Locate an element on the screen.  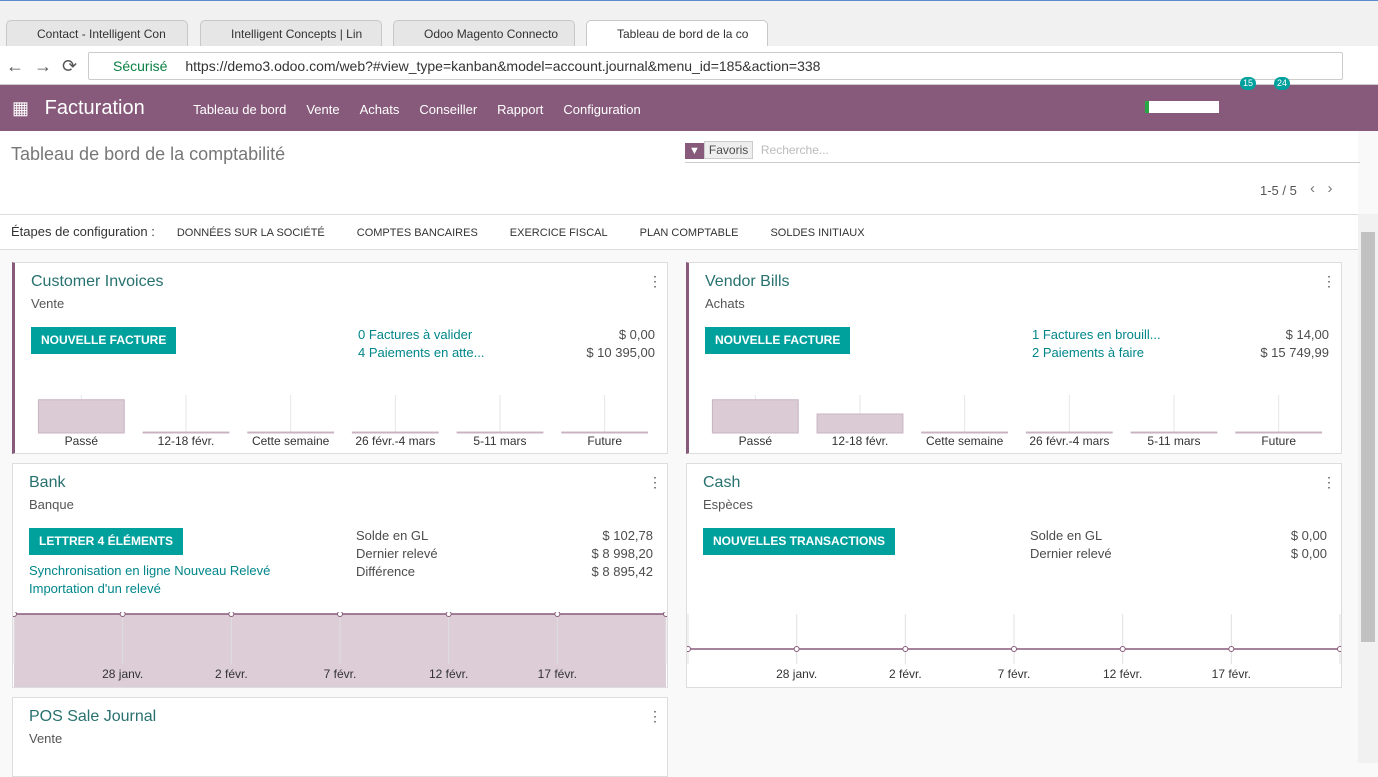
nav-buttons: ← → ⟳ is located at coordinates (42, 66).